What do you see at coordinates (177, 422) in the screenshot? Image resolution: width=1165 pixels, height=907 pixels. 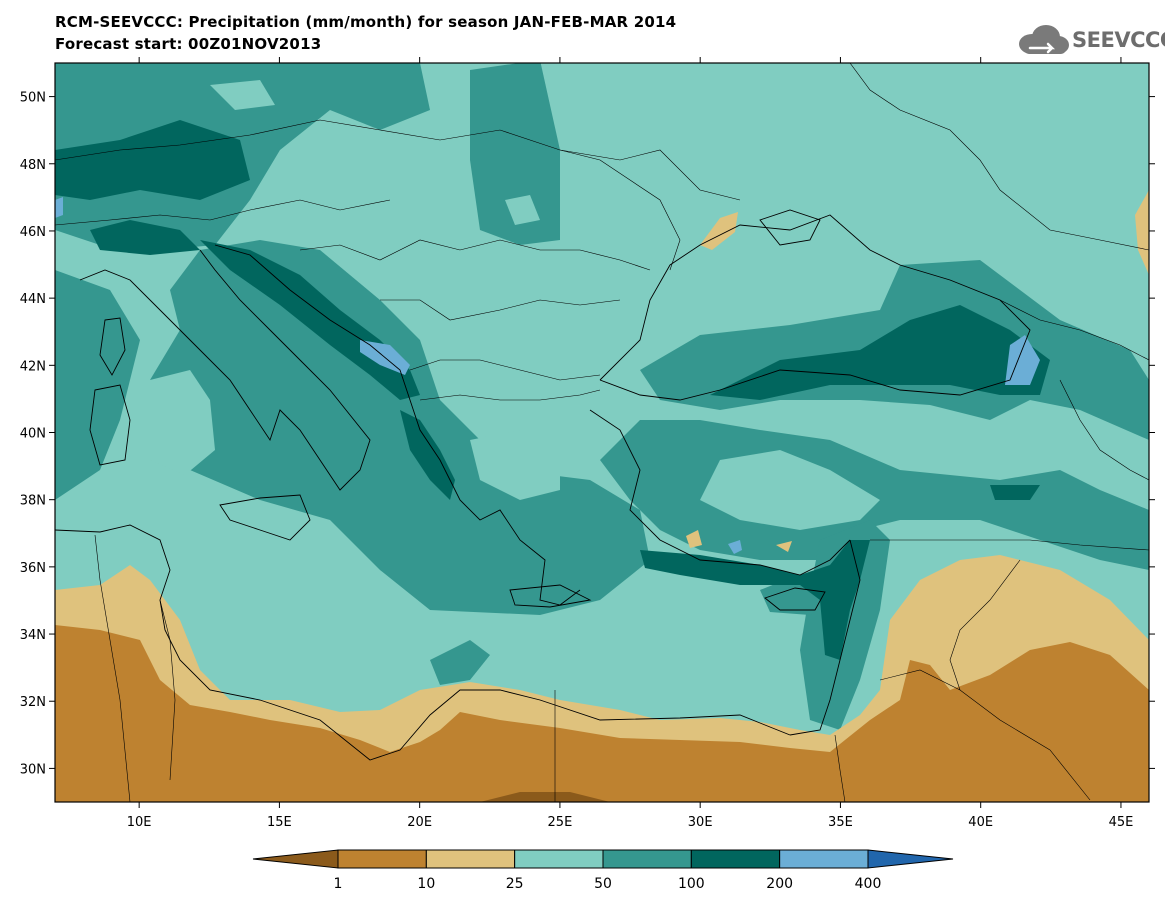 I see `pocket-tyrrhenian` at bounding box center [177, 422].